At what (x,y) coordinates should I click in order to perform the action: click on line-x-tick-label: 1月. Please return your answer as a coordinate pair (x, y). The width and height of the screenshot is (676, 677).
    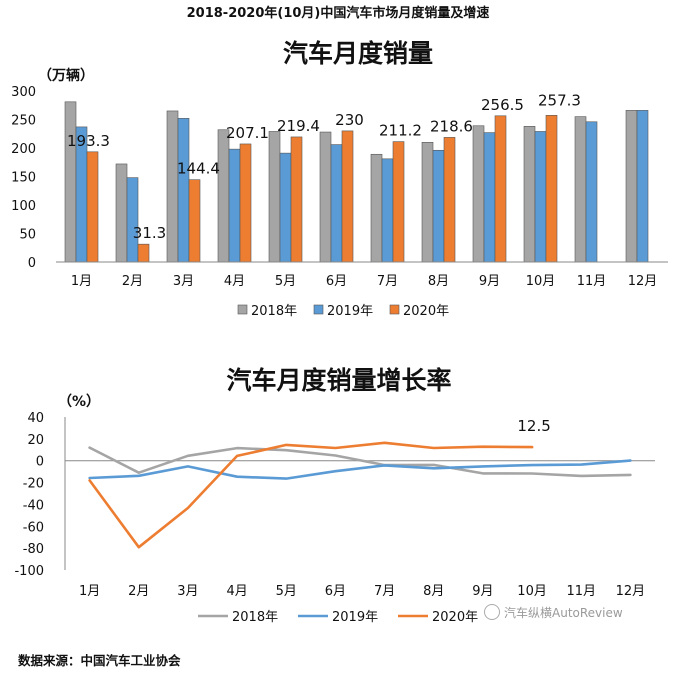
    Looking at the image, I should click on (89, 591).